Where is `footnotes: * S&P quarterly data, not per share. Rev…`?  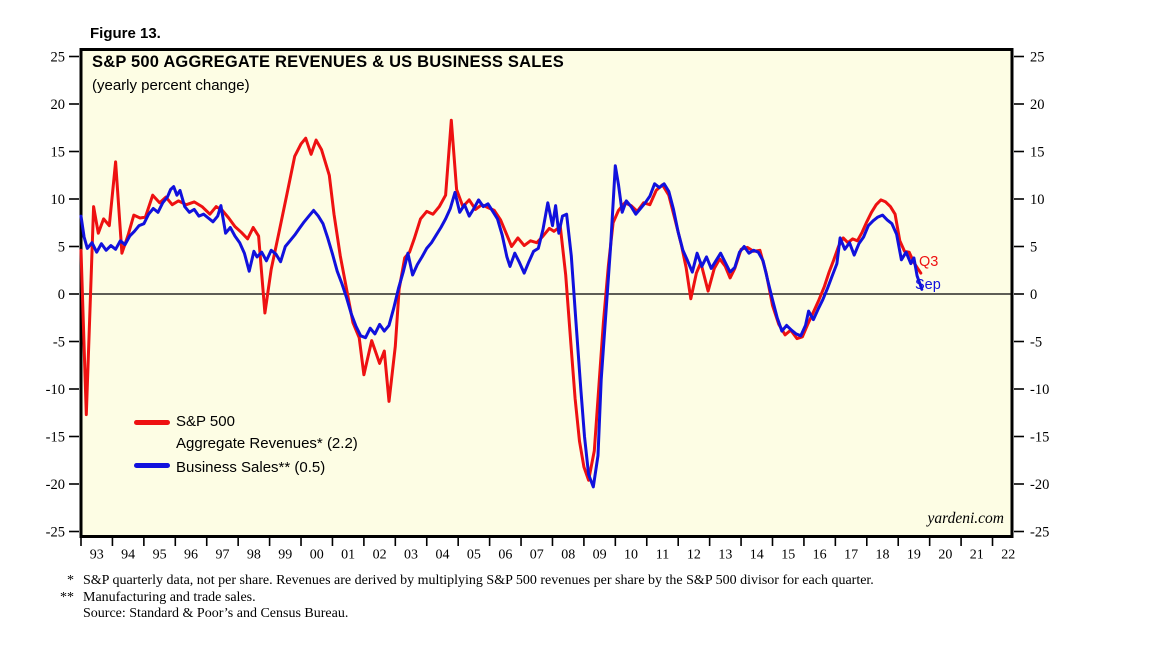 footnotes: * S&P quarterly data, not per share. Rev… is located at coordinates (461, 598).